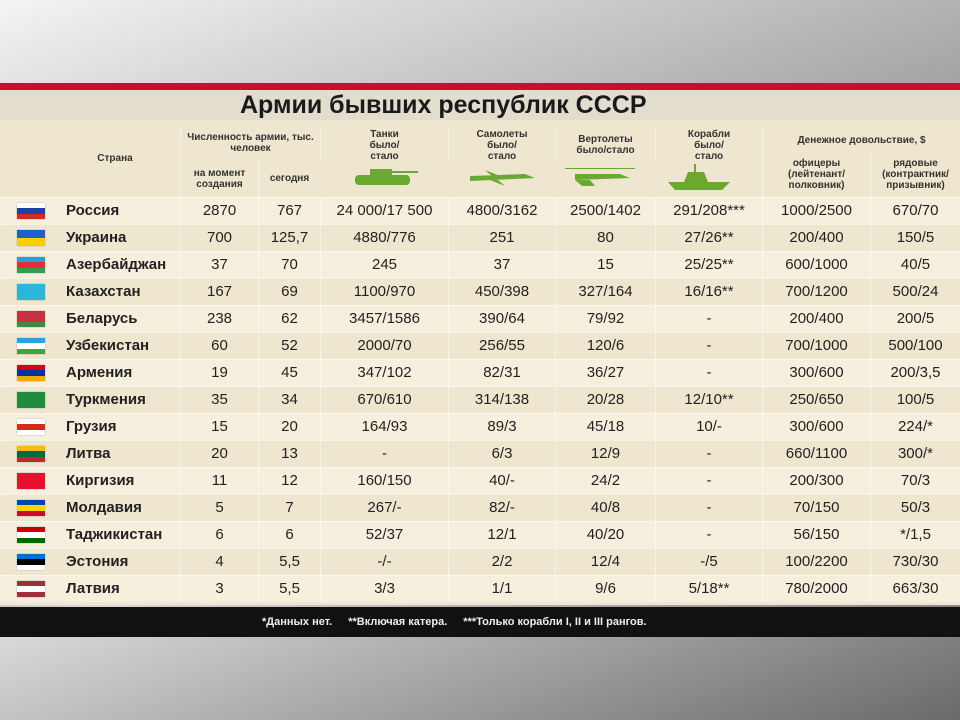  I want to click on cell: 40/-, so click(501, 480).